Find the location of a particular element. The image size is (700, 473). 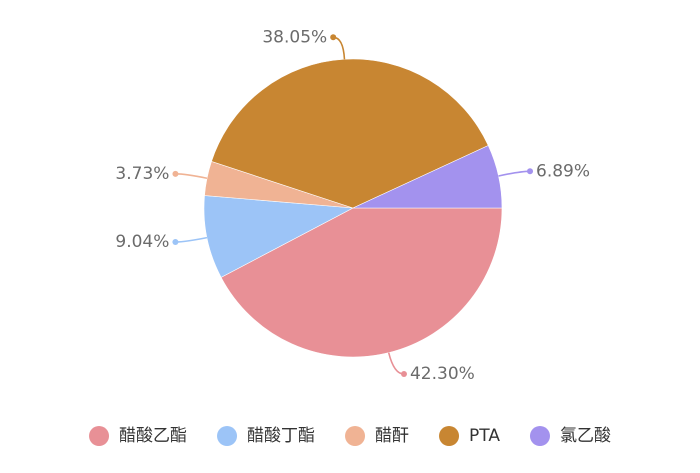

legend-label-3: 醋酐 is located at coordinates (392, 436).